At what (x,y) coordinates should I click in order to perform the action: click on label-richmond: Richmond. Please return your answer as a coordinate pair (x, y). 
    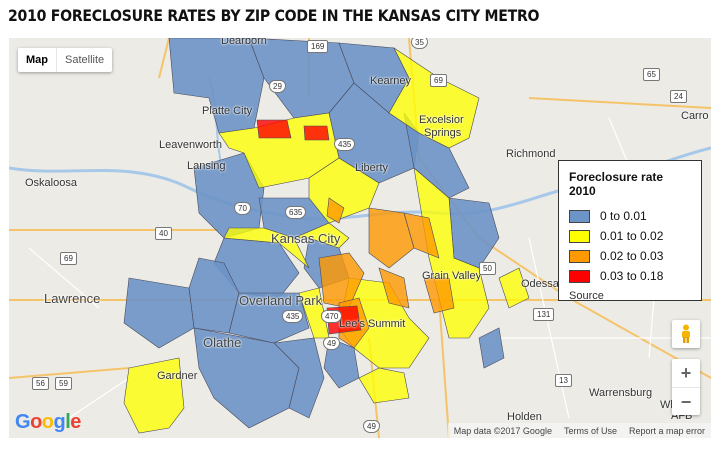
    Looking at the image, I should click on (531, 154).